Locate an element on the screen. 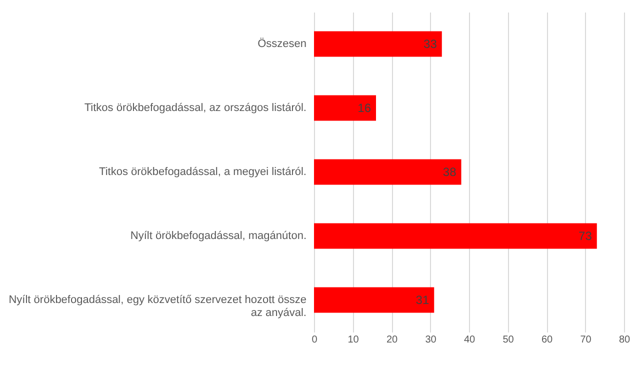  x-tick-label: 80 is located at coordinates (624, 340).